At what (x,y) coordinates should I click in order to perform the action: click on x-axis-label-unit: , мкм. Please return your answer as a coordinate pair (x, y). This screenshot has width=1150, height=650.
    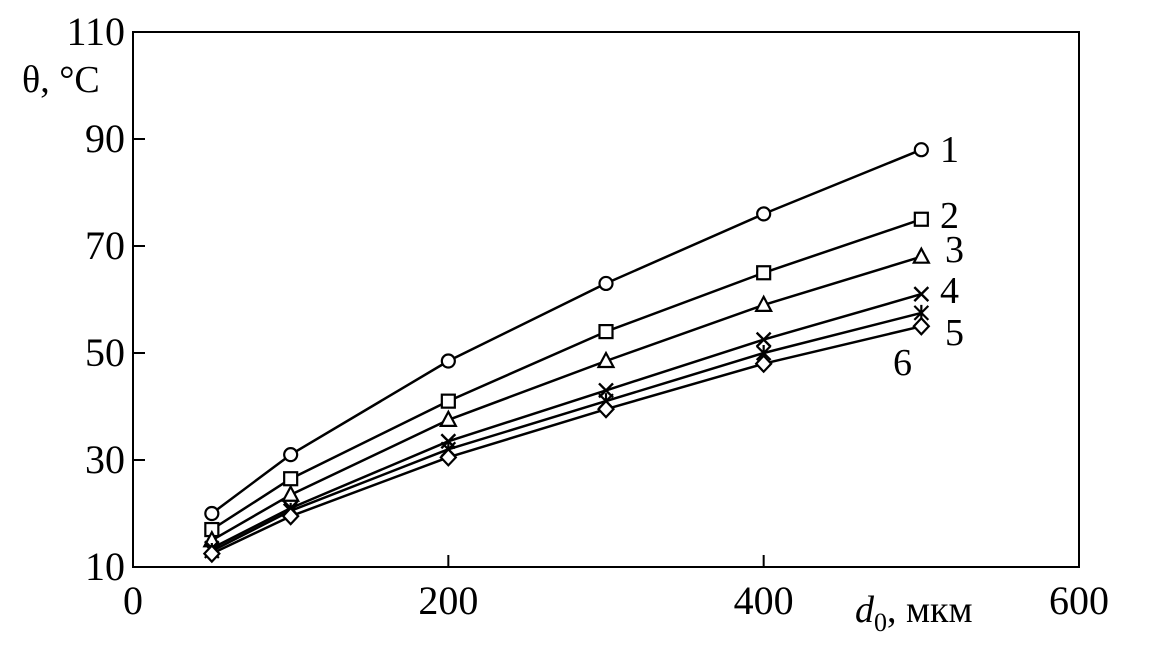
    Looking at the image, I should click on (930, 610).